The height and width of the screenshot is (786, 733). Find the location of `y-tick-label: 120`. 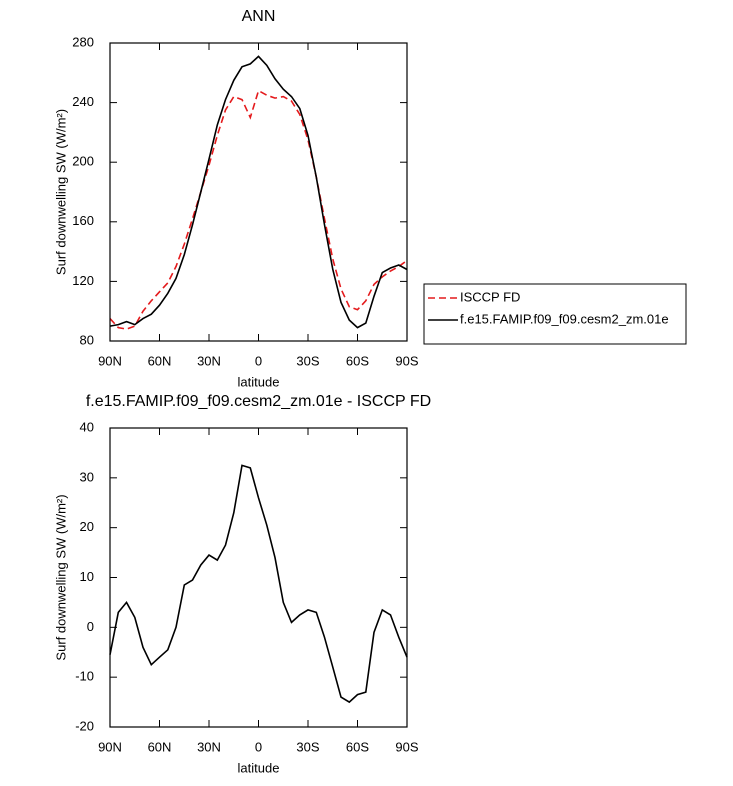

y-tick-label: 120 is located at coordinates (83, 280).